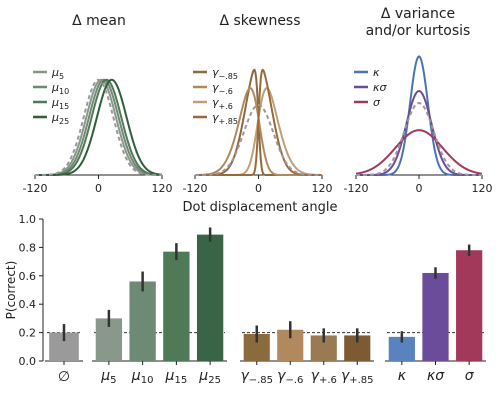 This screenshot has width=500, height=400. Describe the element at coordinates (470, 376) in the screenshot. I see `x-tick-label: σ` at that location.